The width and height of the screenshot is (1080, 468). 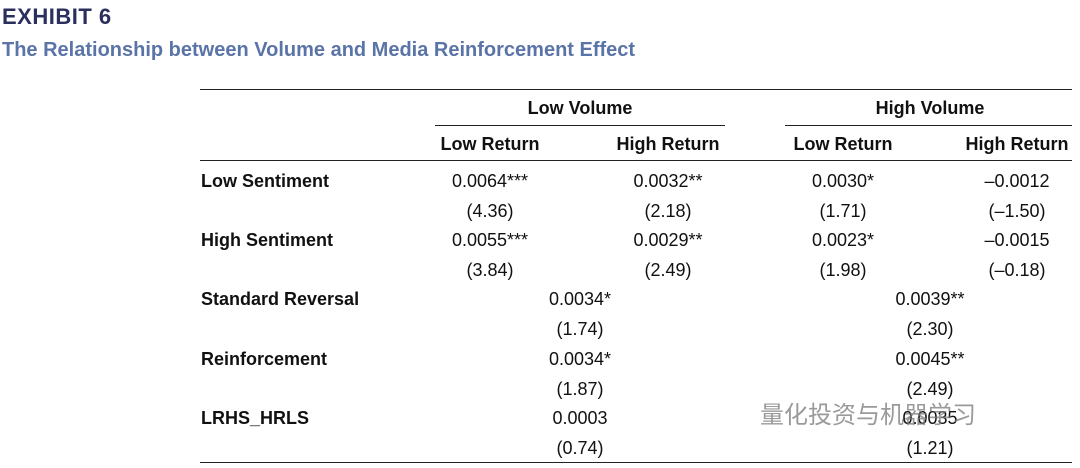 I want to click on coefficient: 0.0023*, so click(x=843, y=240).